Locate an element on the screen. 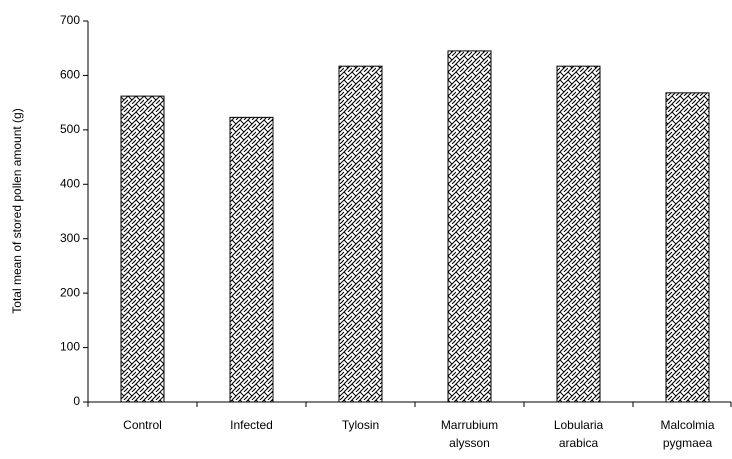 The width and height of the screenshot is (732, 459). x-tick-label: Control is located at coordinates (142, 425).